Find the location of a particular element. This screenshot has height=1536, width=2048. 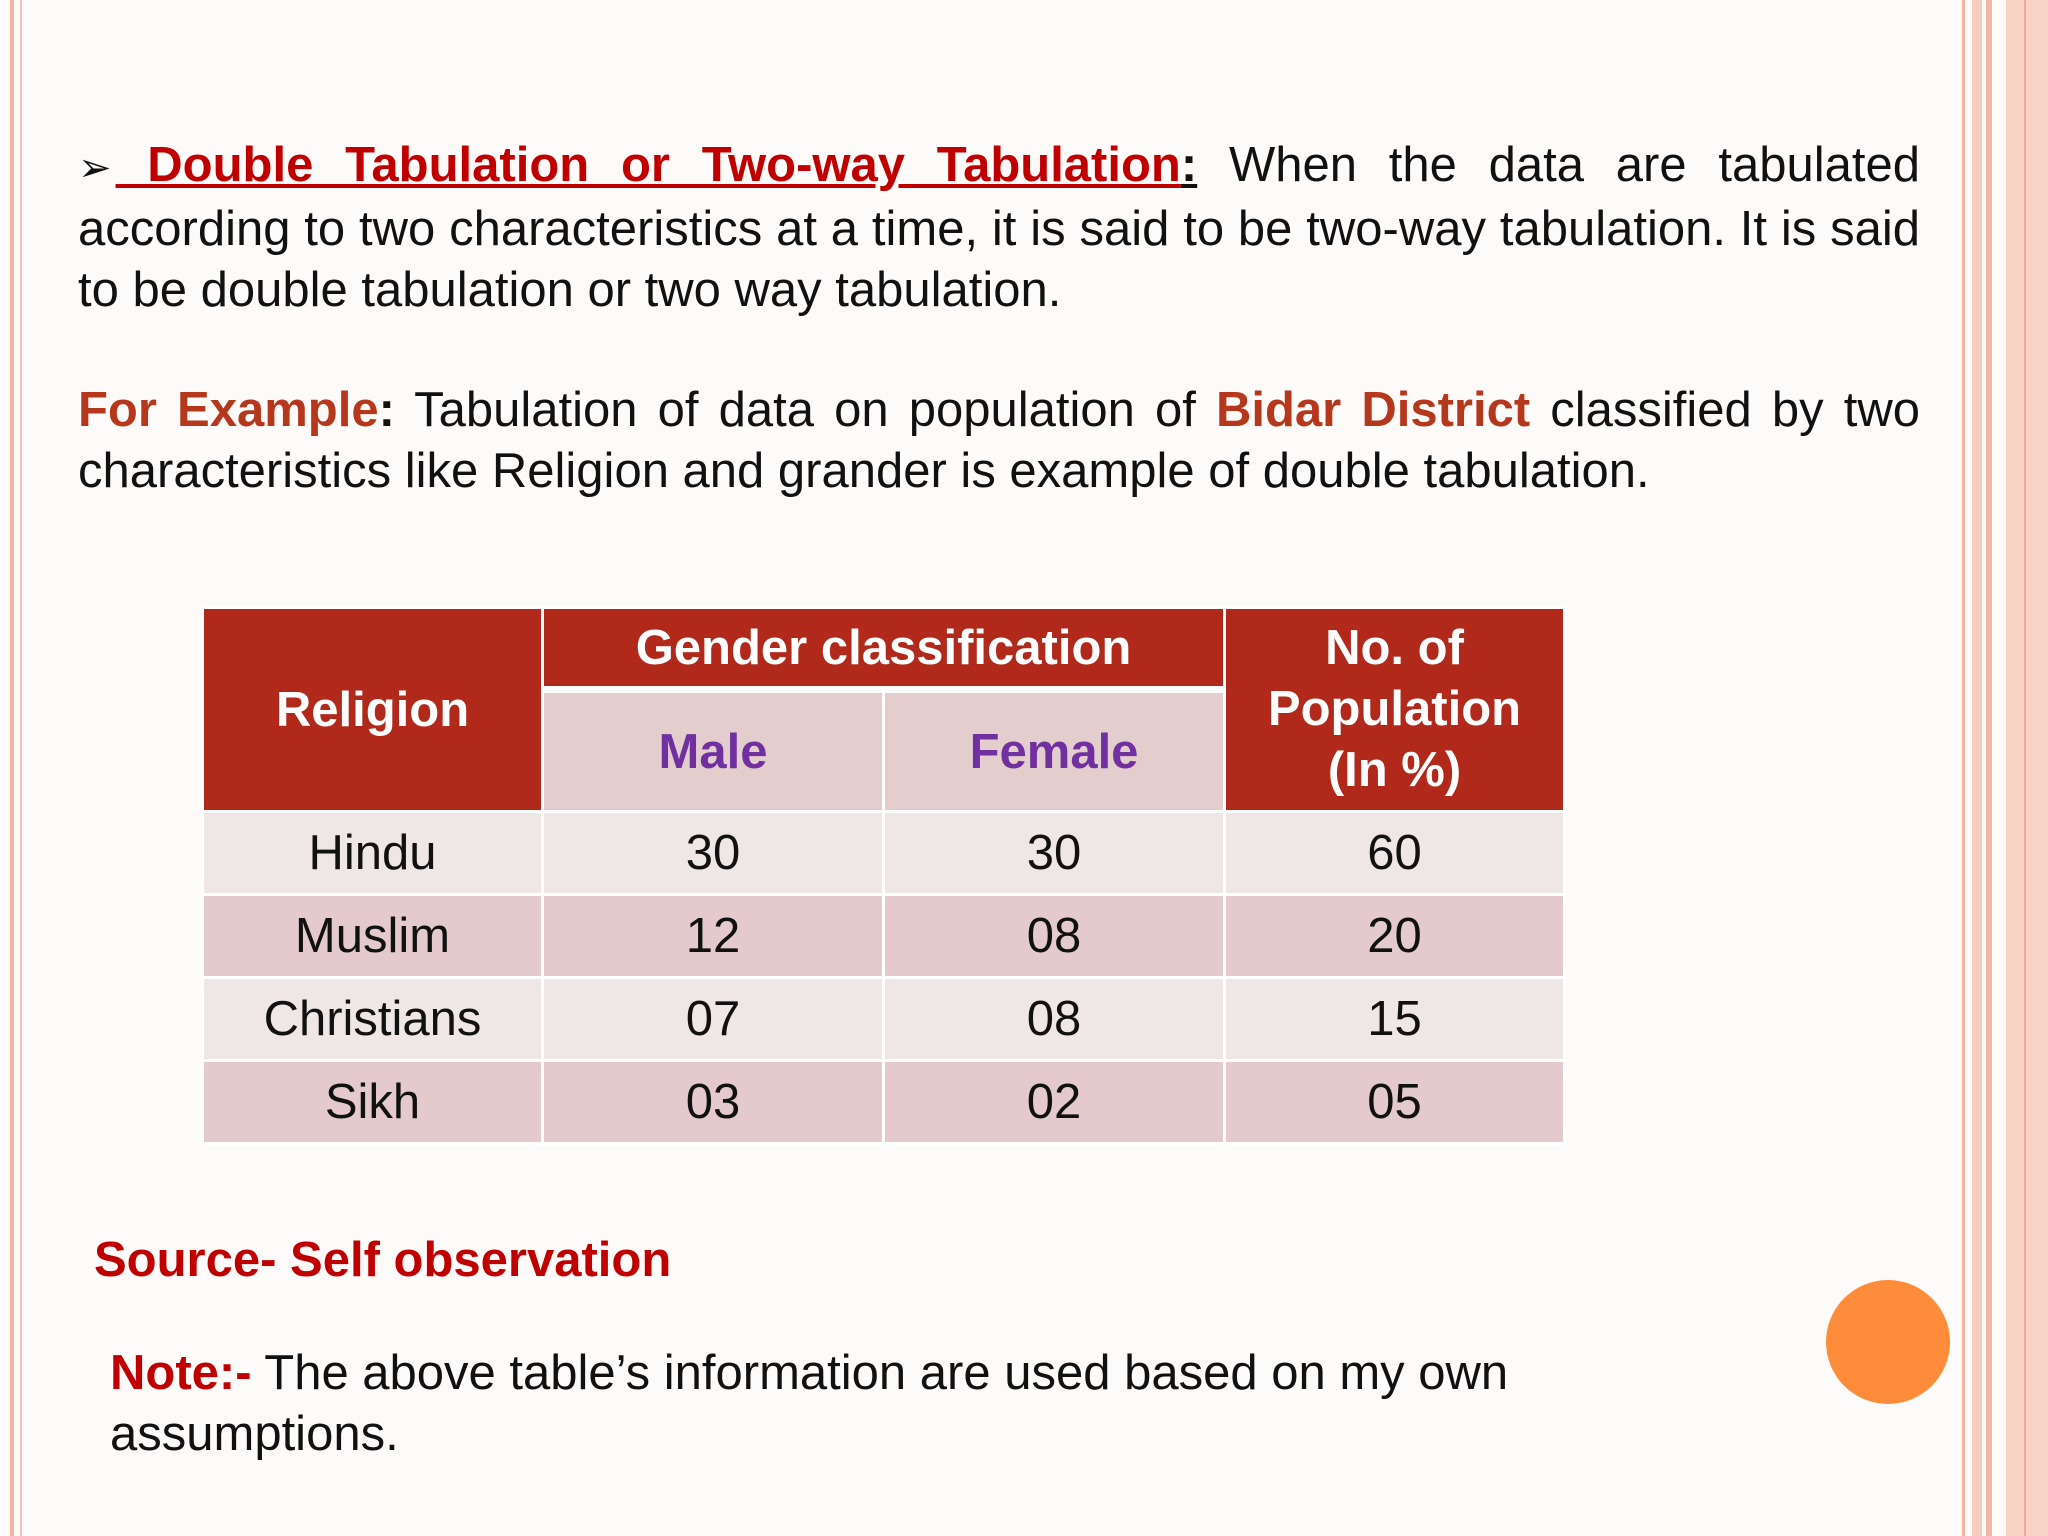

cell-population: 05 is located at coordinates (1394, 1102).